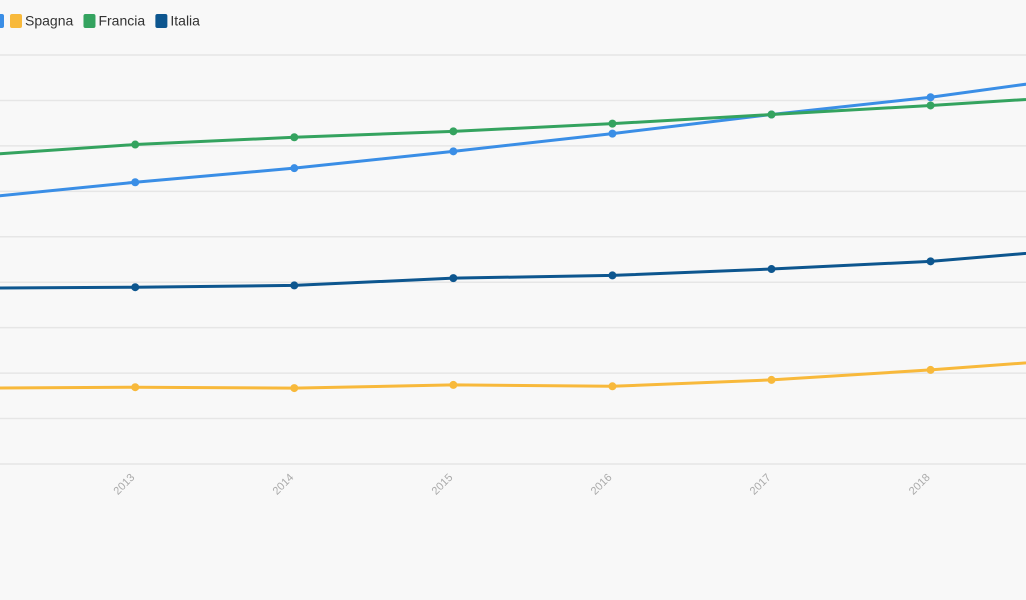 This screenshot has height=600, width=1026. I want to click on legend: Spagna Francia Italia, so click(100, 21).